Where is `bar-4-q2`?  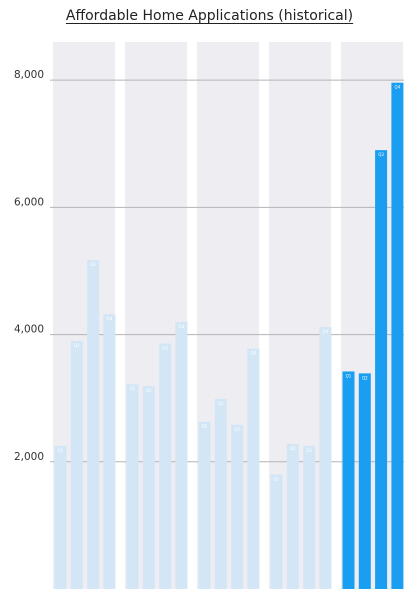
bar-4-q2 is located at coordinates (292, 516).